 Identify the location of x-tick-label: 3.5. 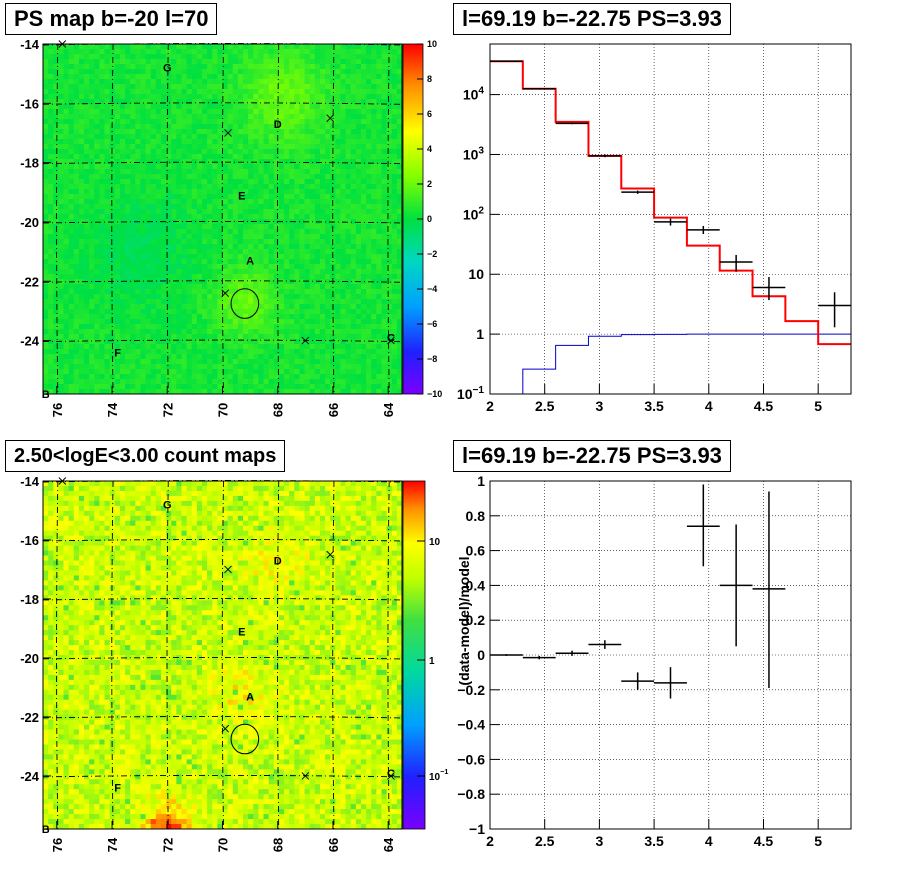
(654, 841).